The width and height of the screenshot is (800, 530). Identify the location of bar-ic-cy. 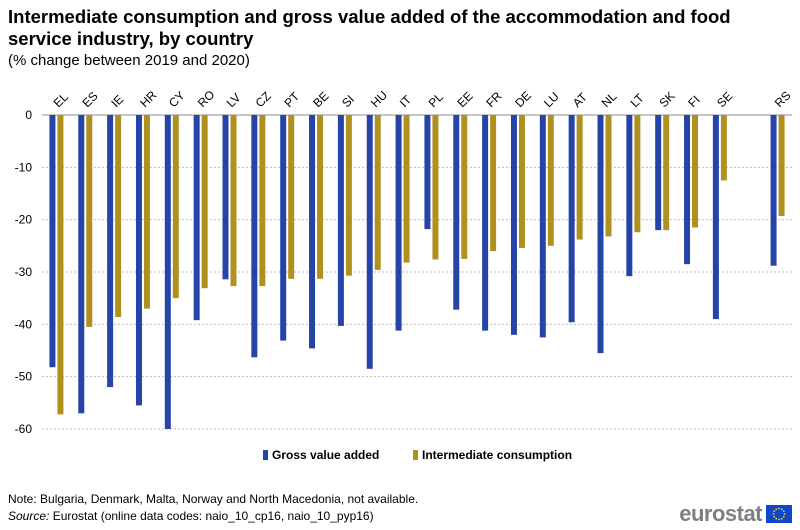
(175, 207).